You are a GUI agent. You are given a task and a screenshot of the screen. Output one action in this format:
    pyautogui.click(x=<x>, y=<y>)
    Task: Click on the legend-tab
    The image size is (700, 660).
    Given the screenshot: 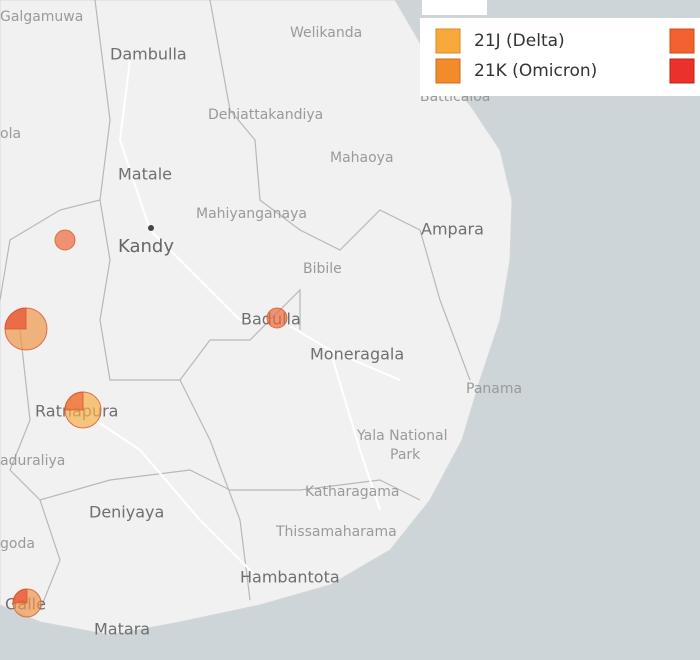 What is the action you would take?
    pyautogui.click(x=454, y=7)
    